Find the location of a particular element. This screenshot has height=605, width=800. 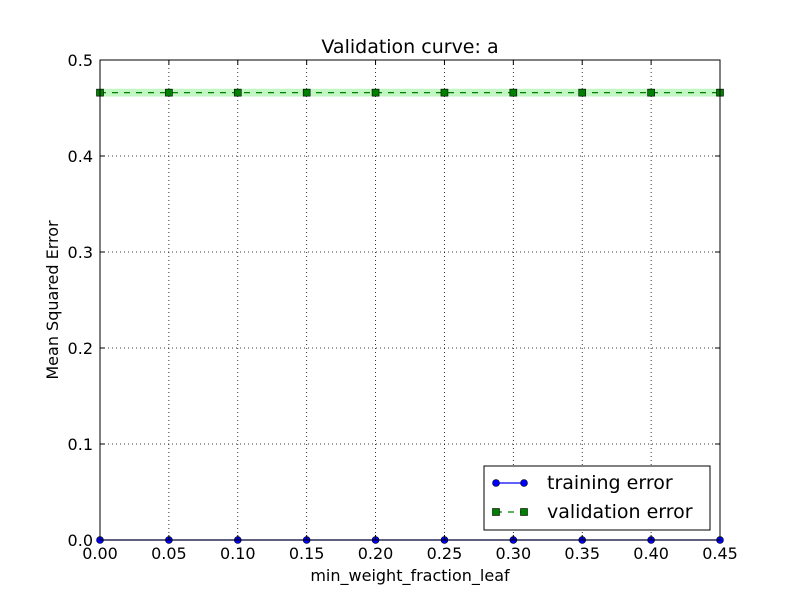

x-tick-label: 0.40 is located at coordinates (651, 553).